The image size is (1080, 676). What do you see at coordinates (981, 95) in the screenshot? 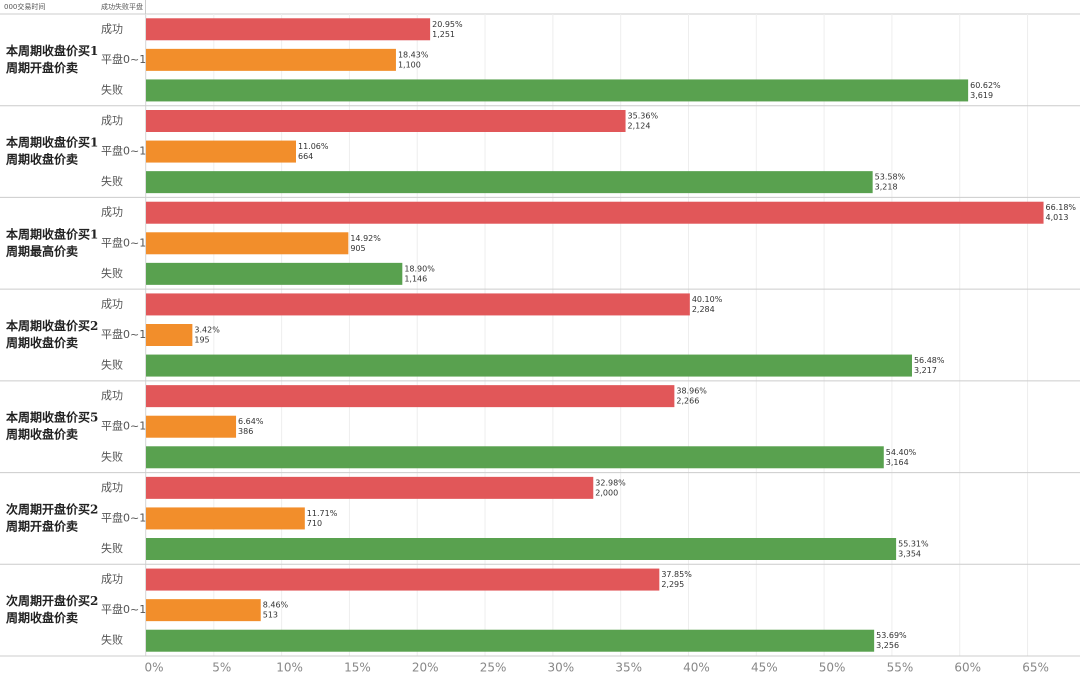
I see `count-label: 3,619` at bounding box center [981, 95].